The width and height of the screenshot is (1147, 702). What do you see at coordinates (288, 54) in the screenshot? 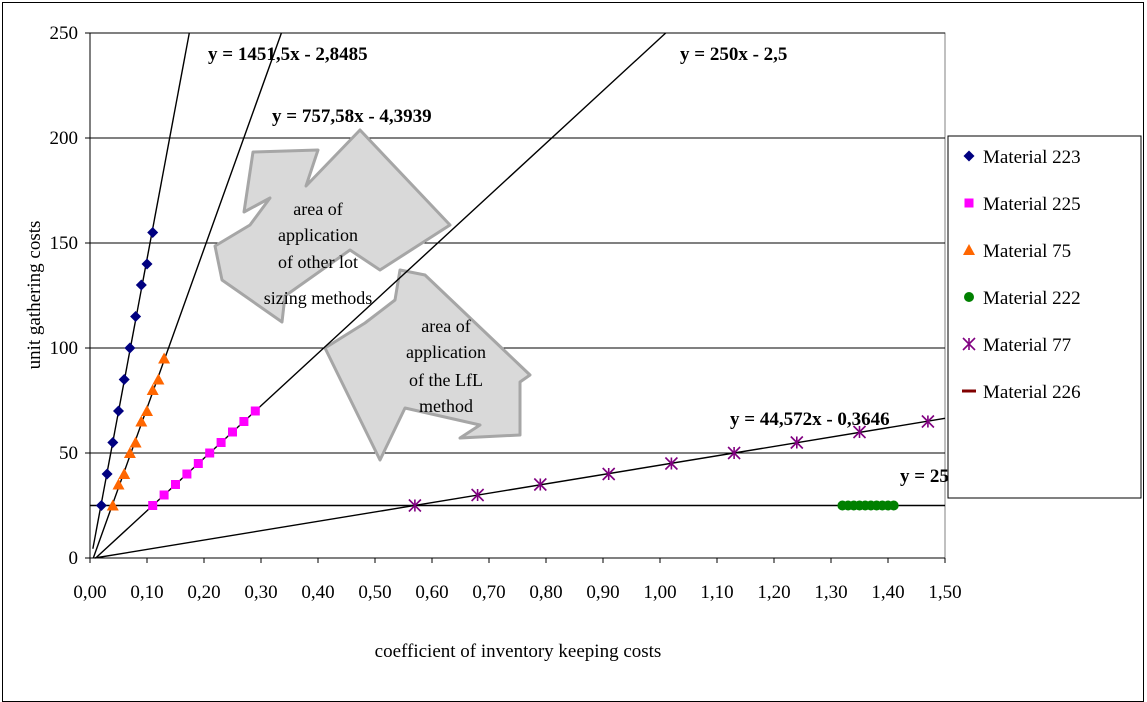
I see `trendline-label-1: y = 1451,5x - 2,8485` at bounding box center [288, 54].